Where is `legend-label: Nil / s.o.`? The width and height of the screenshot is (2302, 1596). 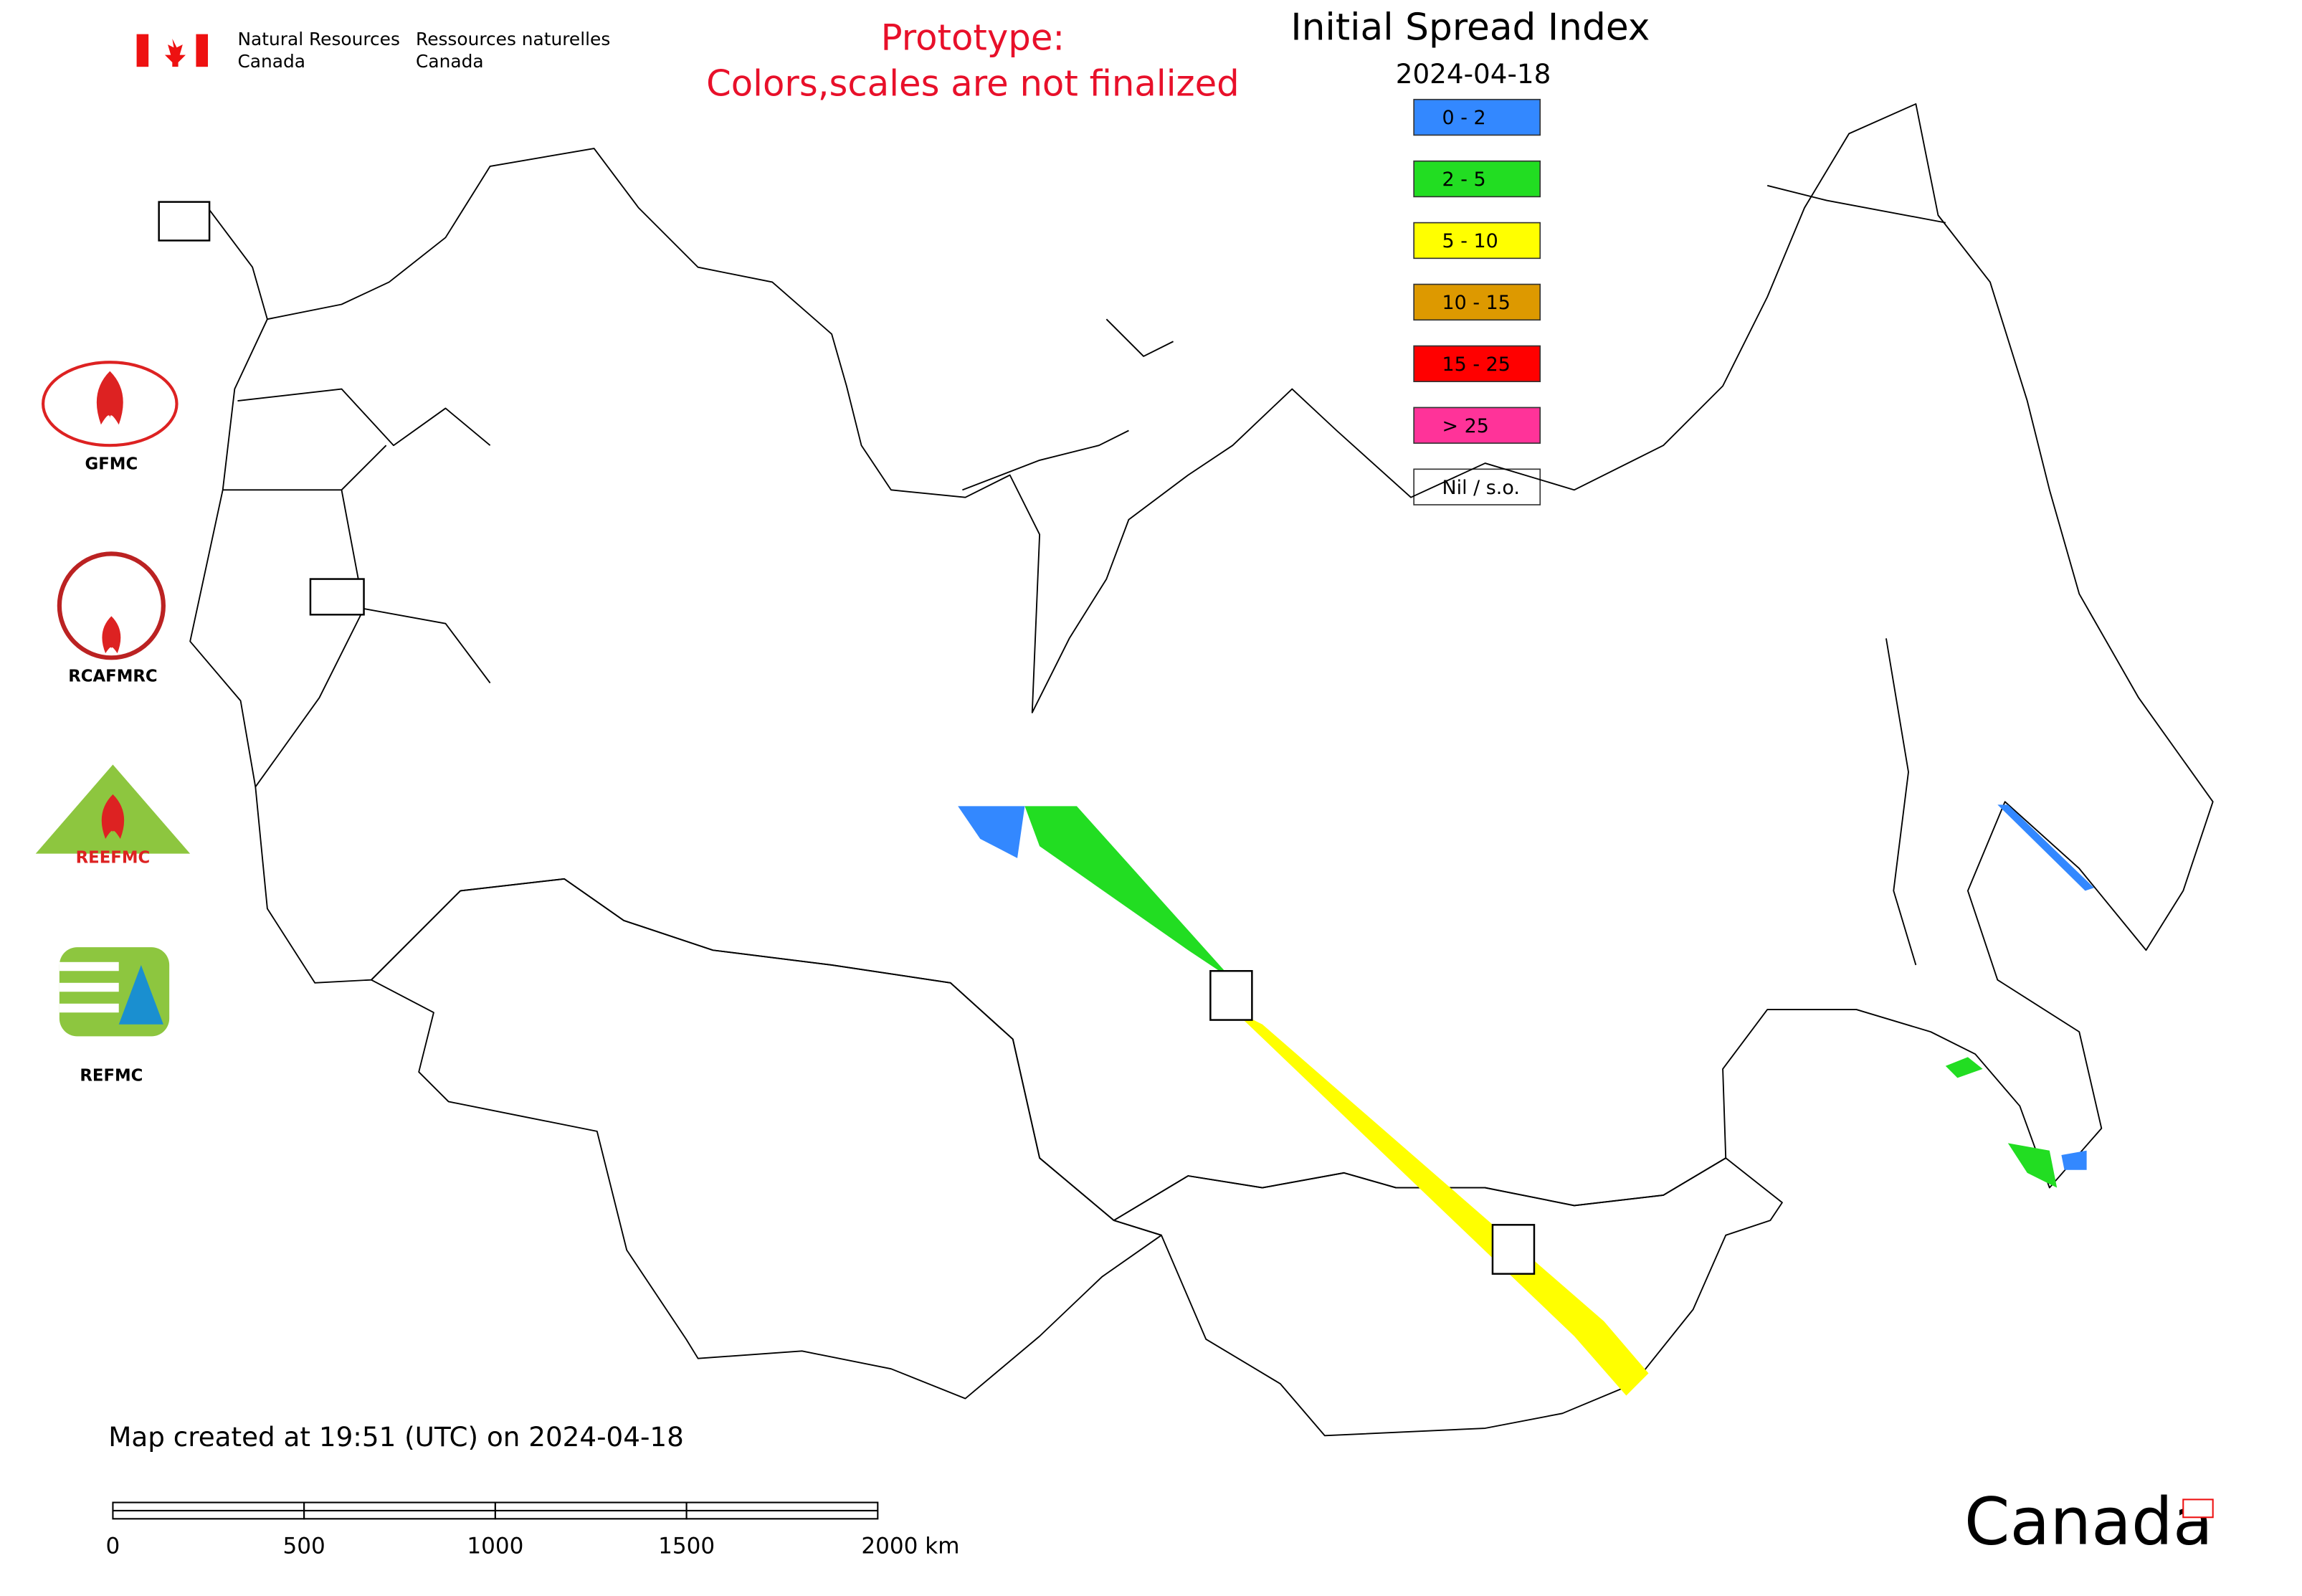
legend-label: Nil / s.o. is located at coordinates (1481, 488).